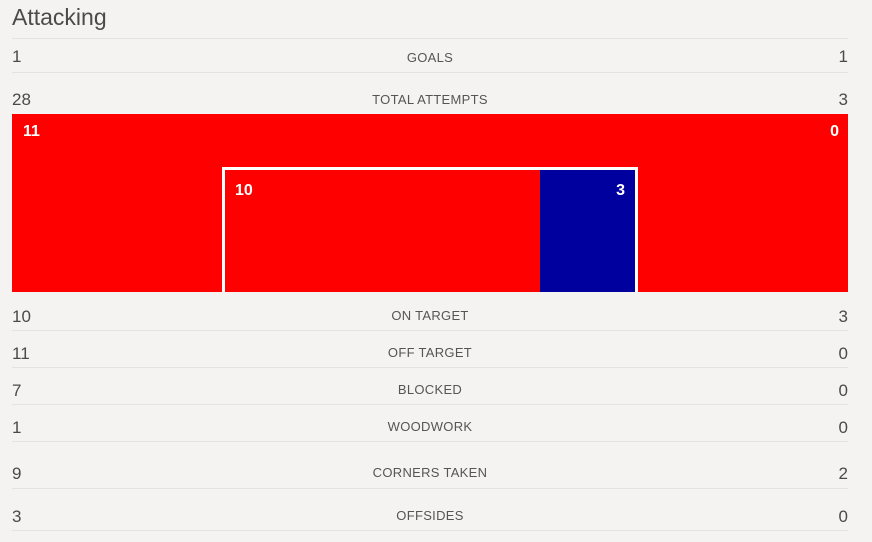 The width and height of the screenshot is (872, 542). What do you see at coordinates (17, 390) in the screenshot?
I see `home-value: 7` at bounding box center [17, 390].